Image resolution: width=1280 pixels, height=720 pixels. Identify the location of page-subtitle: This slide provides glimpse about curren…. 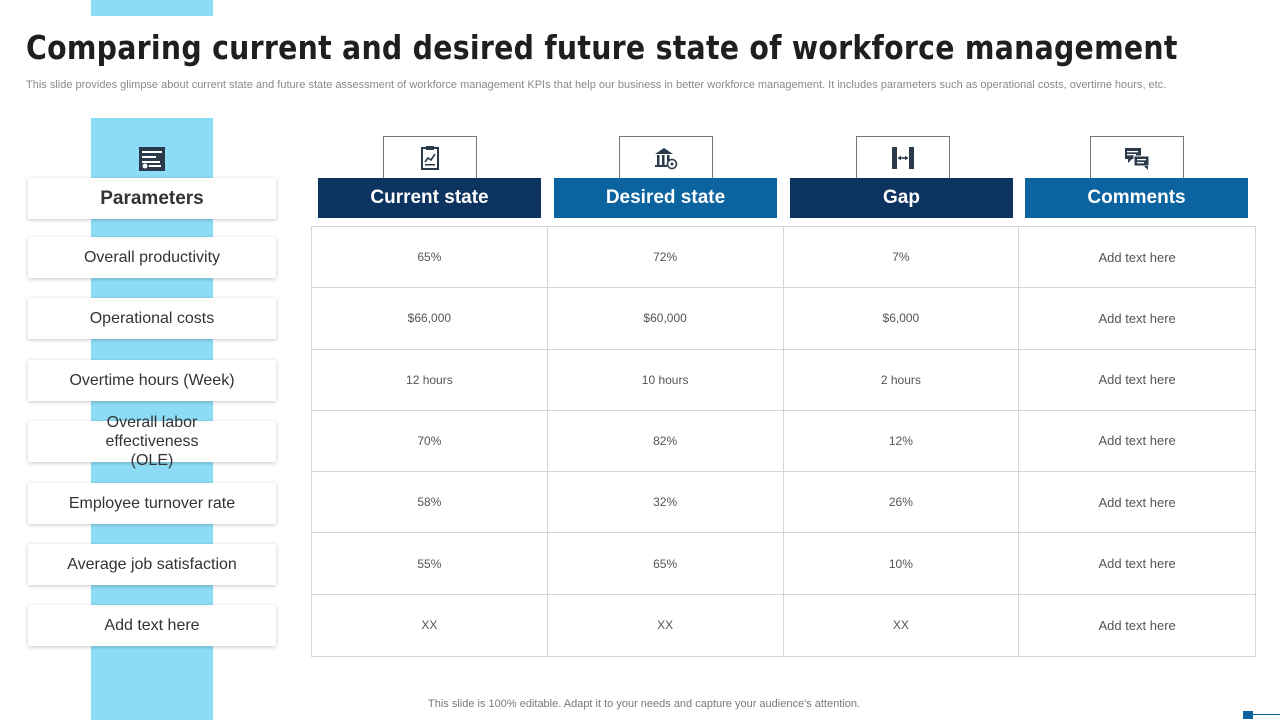
(596, 85).